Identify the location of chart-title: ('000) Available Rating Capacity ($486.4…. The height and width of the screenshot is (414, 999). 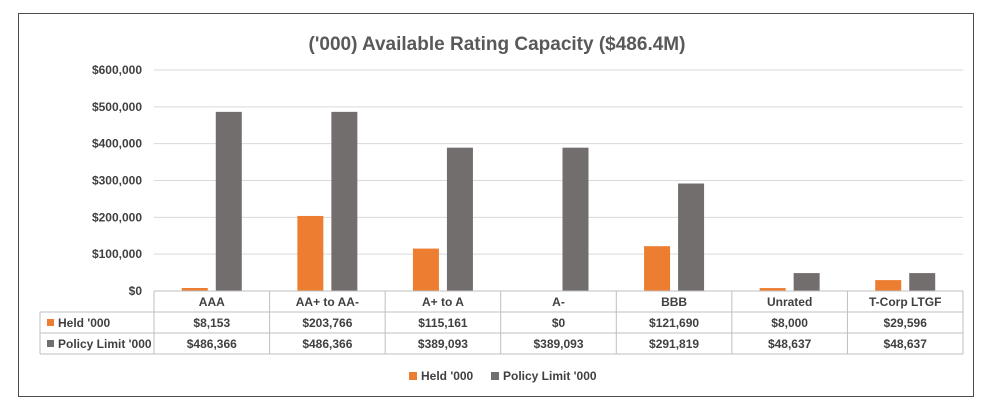
(497, 44).